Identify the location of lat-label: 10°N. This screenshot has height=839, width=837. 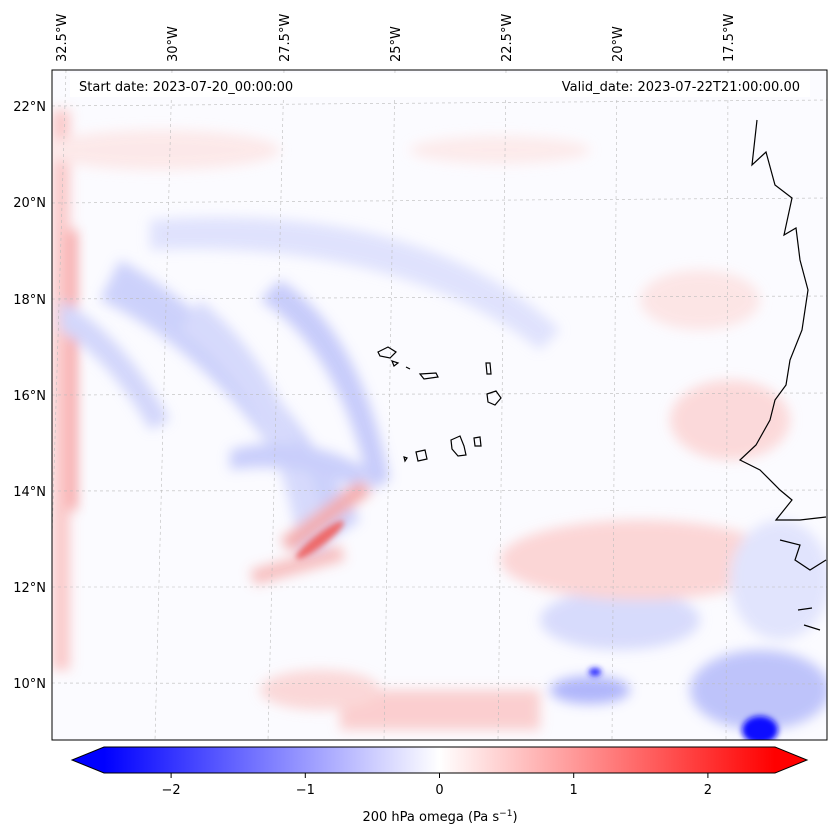
(29, 684).